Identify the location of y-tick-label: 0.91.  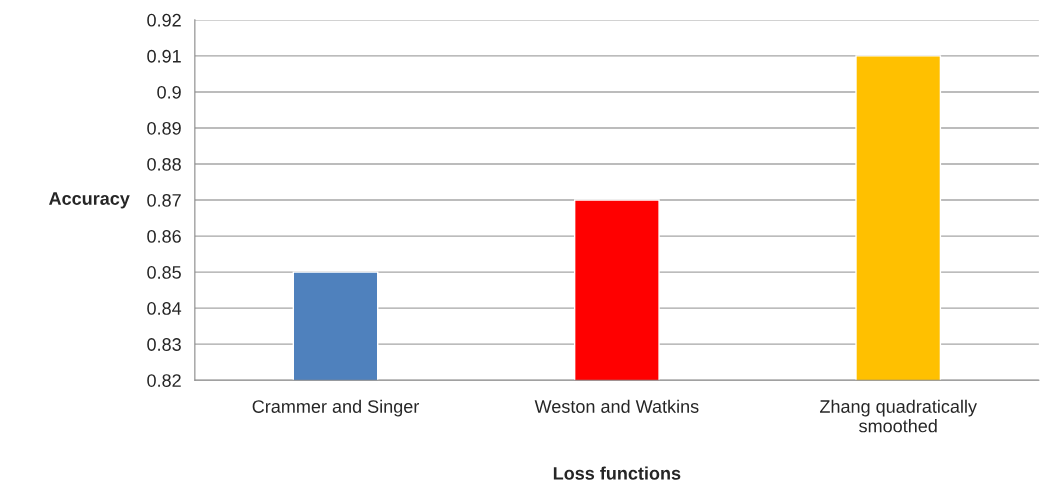
(164, 56).